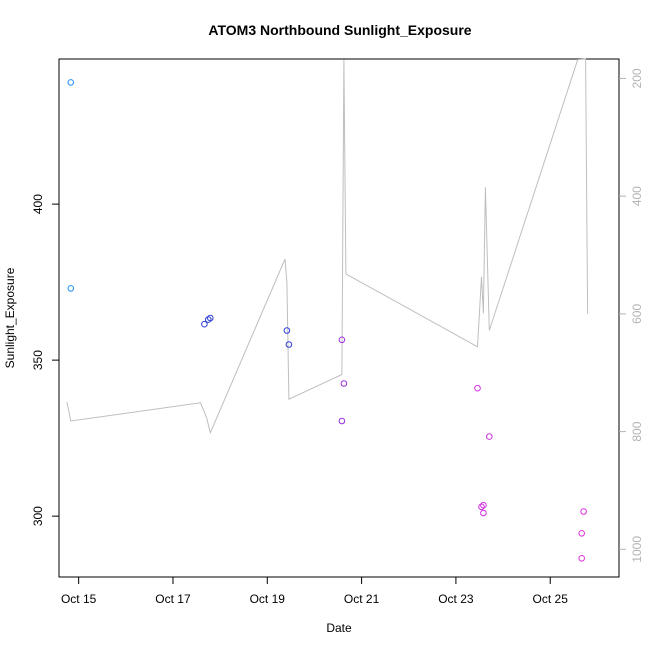 The height and width of the screenshot is (650, 650). I want to click on chart-title: ATOM3 Northbound Sunlight_Exposure, so click(339, 30).